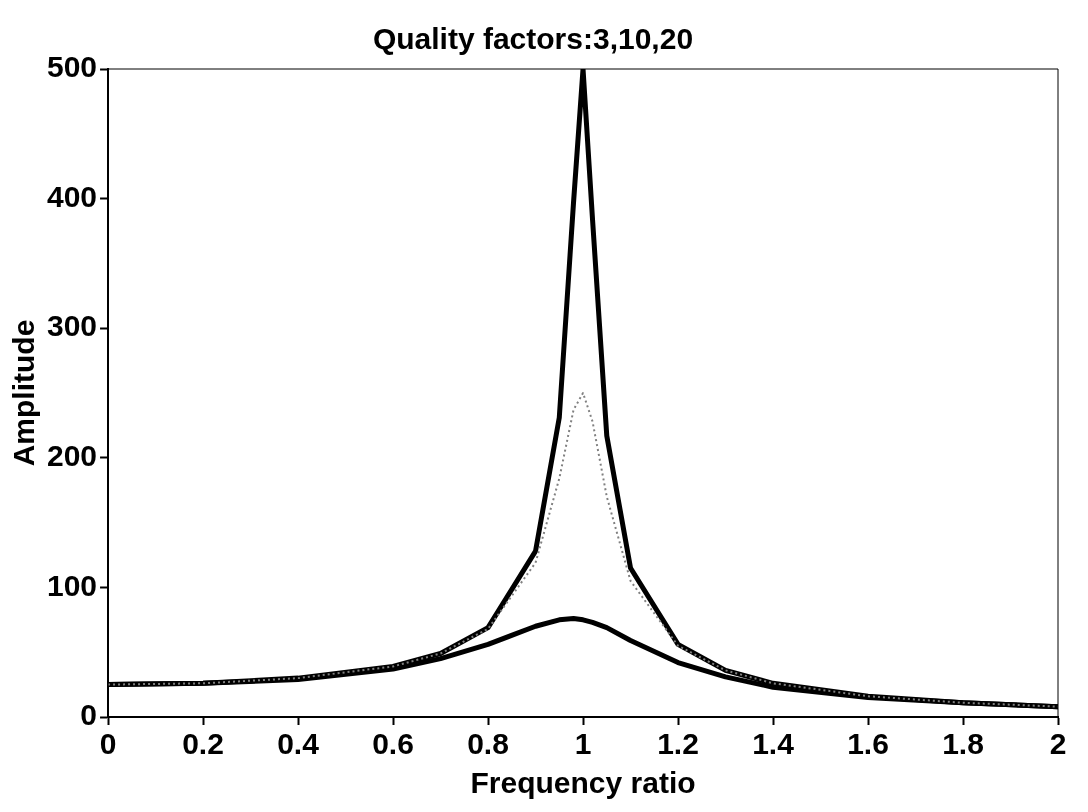 Image resolution: width=1088 pixels, height=812 pixels. Describe the element at coordinates (533, 39) in the screenshot. I see `chart-title: Quality factors:3,10,20` at that location.